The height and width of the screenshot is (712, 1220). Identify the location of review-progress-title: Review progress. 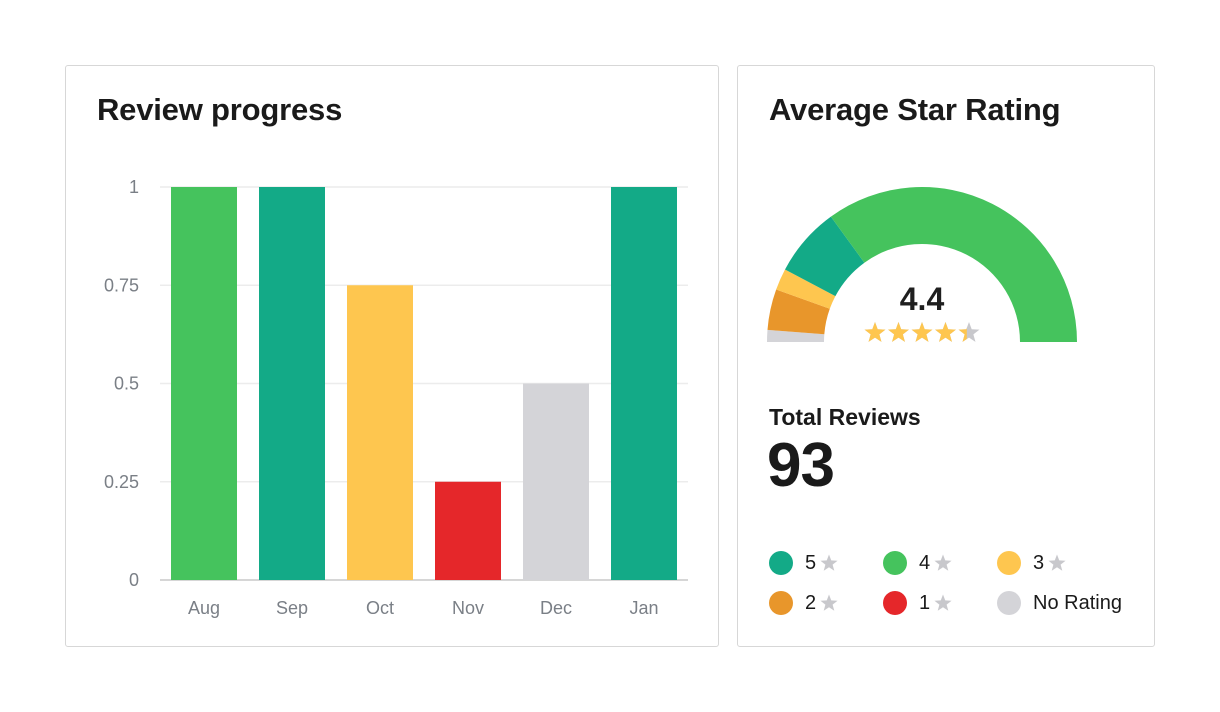
(220, 109).